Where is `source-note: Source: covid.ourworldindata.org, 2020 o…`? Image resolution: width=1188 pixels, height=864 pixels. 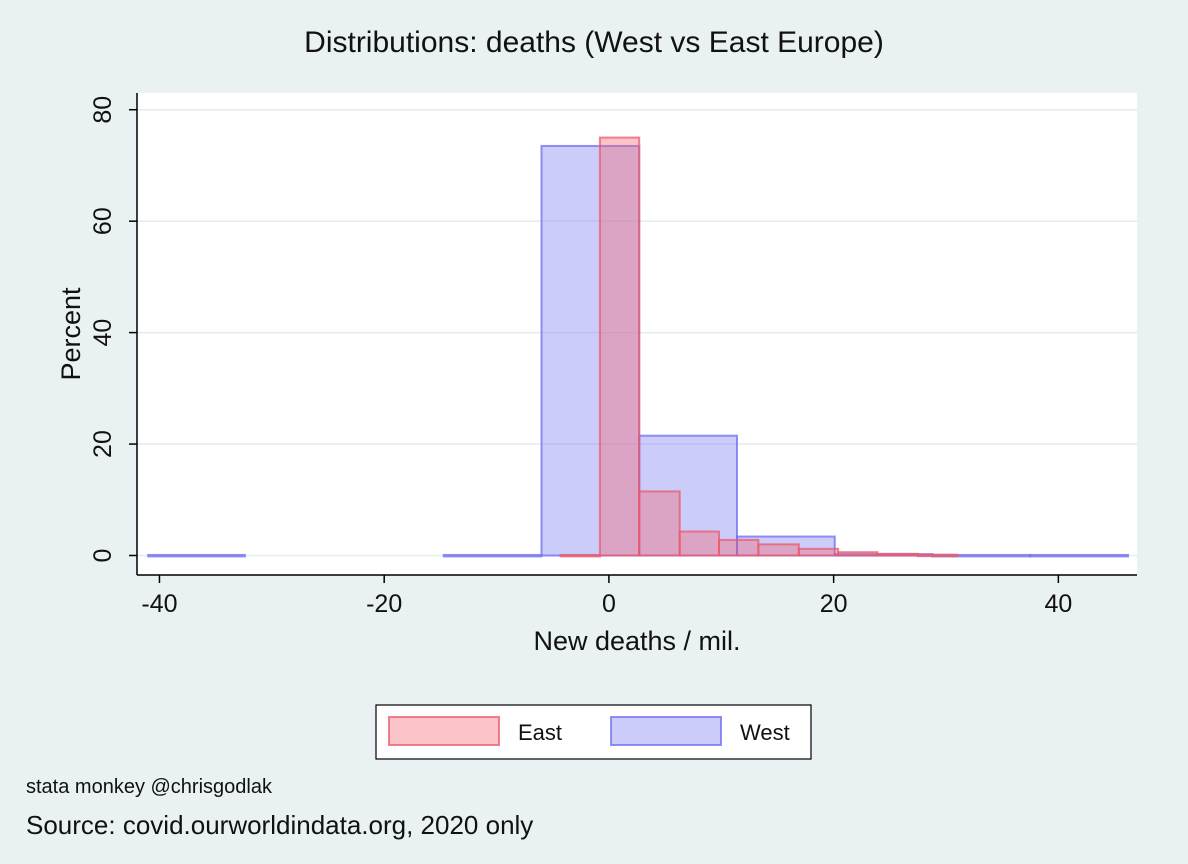
source-note: Source: covid.ourworldindata.org, 2020 o… is located at coordinates (280, 825).